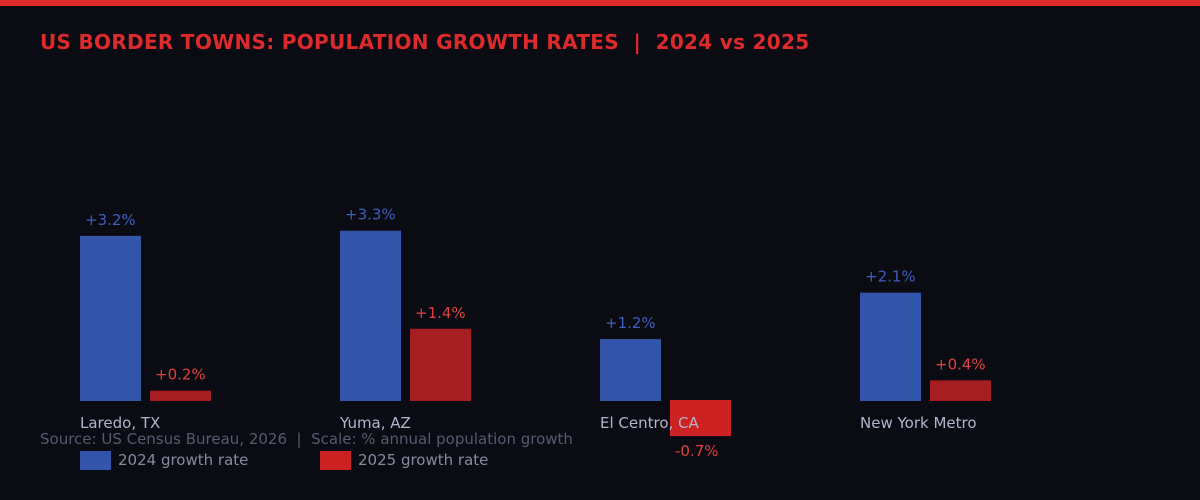 This screenshot has width=1200, height=500. Describe the element at coordinates (370, 215) in the screenshot. I see `data-label: +3.3%` at that location.